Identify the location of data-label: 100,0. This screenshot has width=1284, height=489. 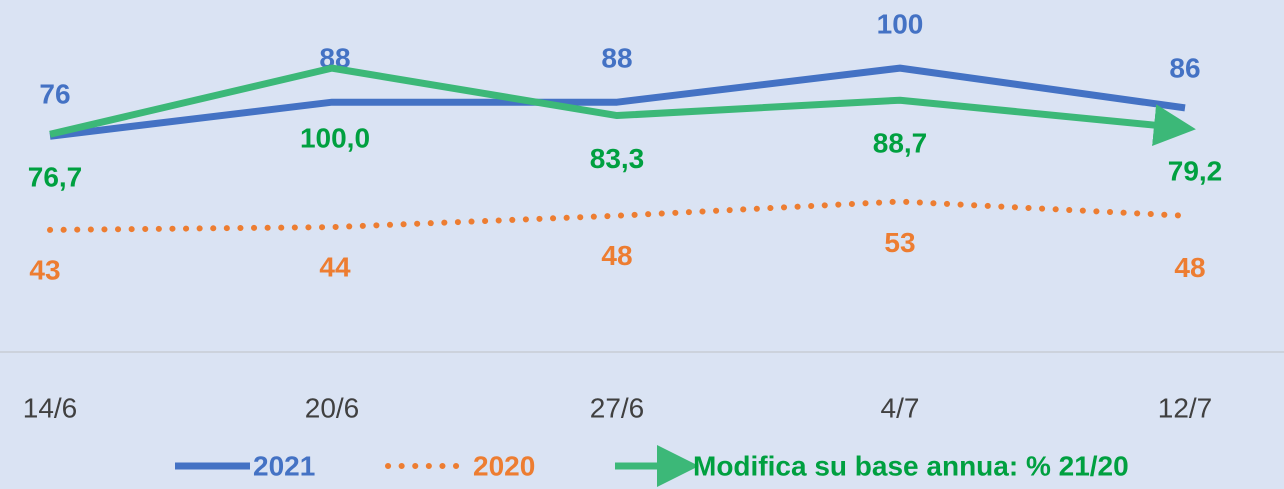
(335, 138).